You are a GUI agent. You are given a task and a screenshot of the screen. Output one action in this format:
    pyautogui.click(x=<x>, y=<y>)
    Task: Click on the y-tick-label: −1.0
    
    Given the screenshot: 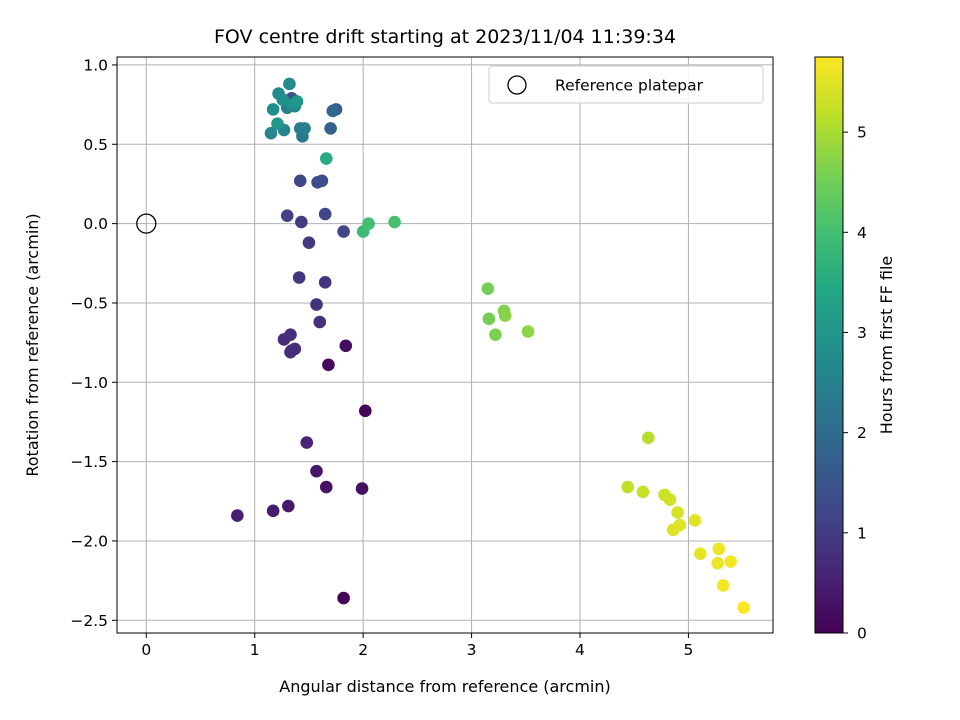 What is the action you would take?
    pyautogui.click(x=89, y=383)
    